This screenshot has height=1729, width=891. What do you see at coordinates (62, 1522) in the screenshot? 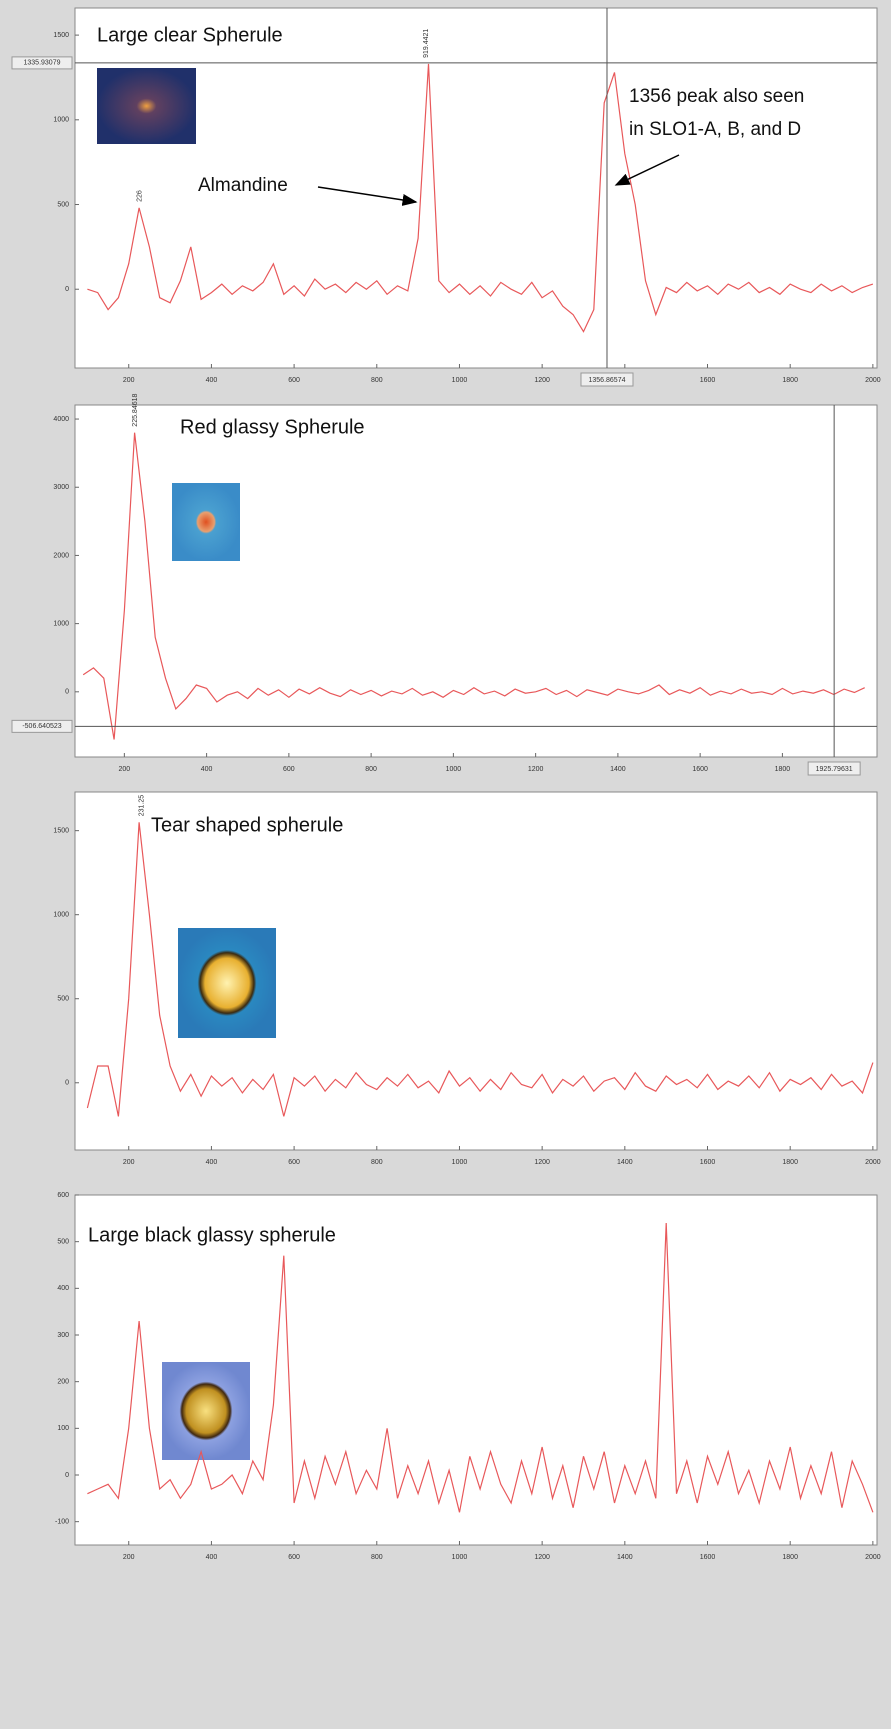
I see `y-tick-label: -100` at bounding box center [62, 1522].